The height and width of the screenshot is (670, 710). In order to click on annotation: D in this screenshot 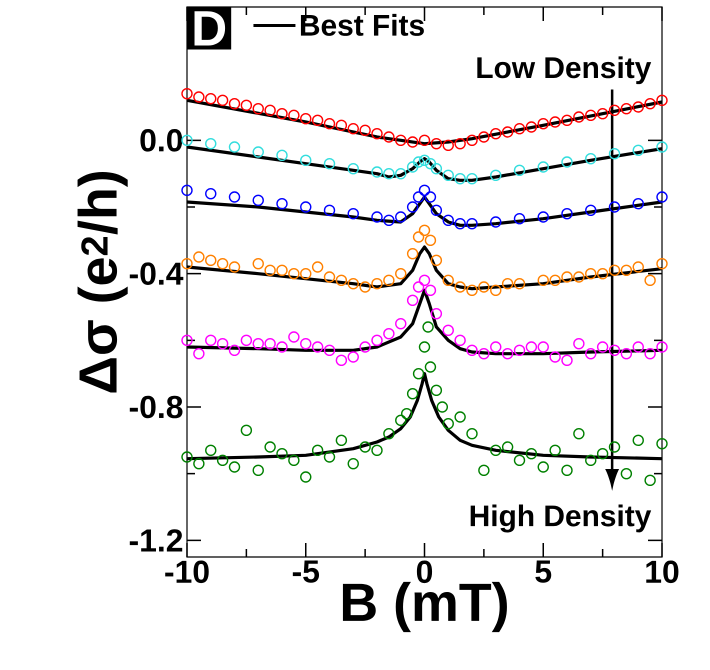, I will do `click(210, 28)`.